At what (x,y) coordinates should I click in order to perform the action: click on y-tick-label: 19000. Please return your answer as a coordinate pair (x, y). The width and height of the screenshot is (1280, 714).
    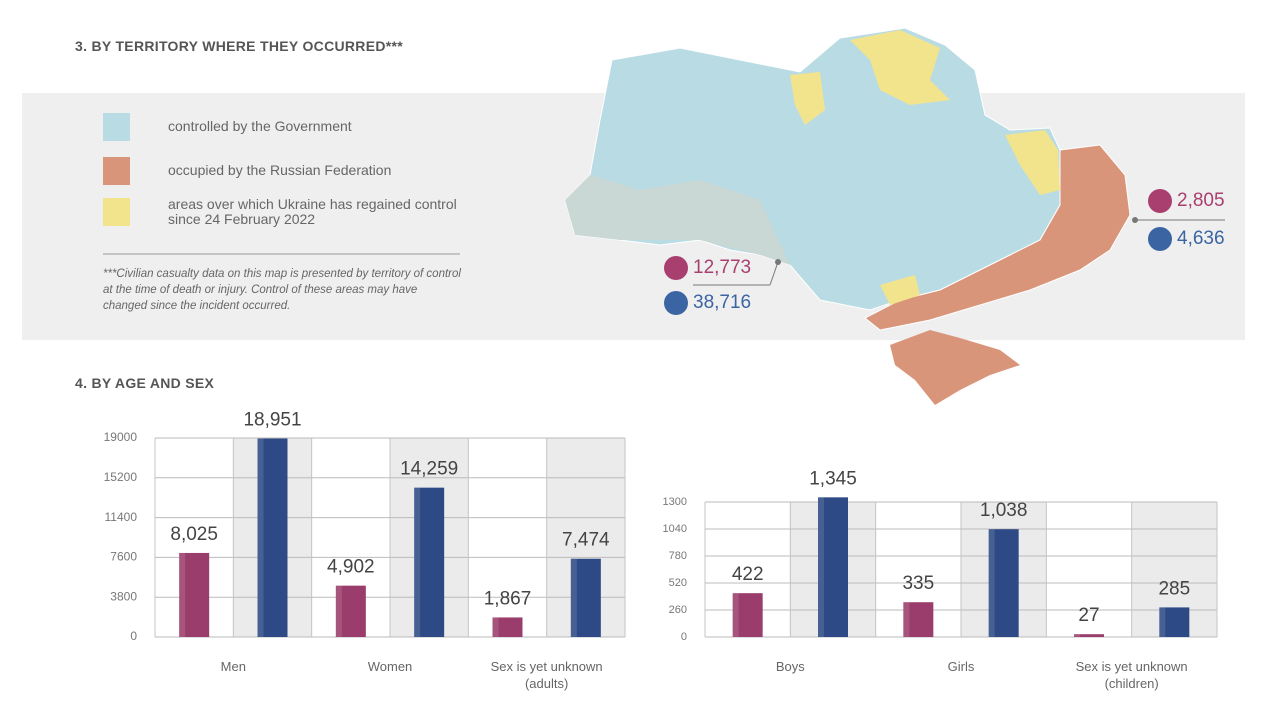
    Looking at the image, I should click on (121, 437).